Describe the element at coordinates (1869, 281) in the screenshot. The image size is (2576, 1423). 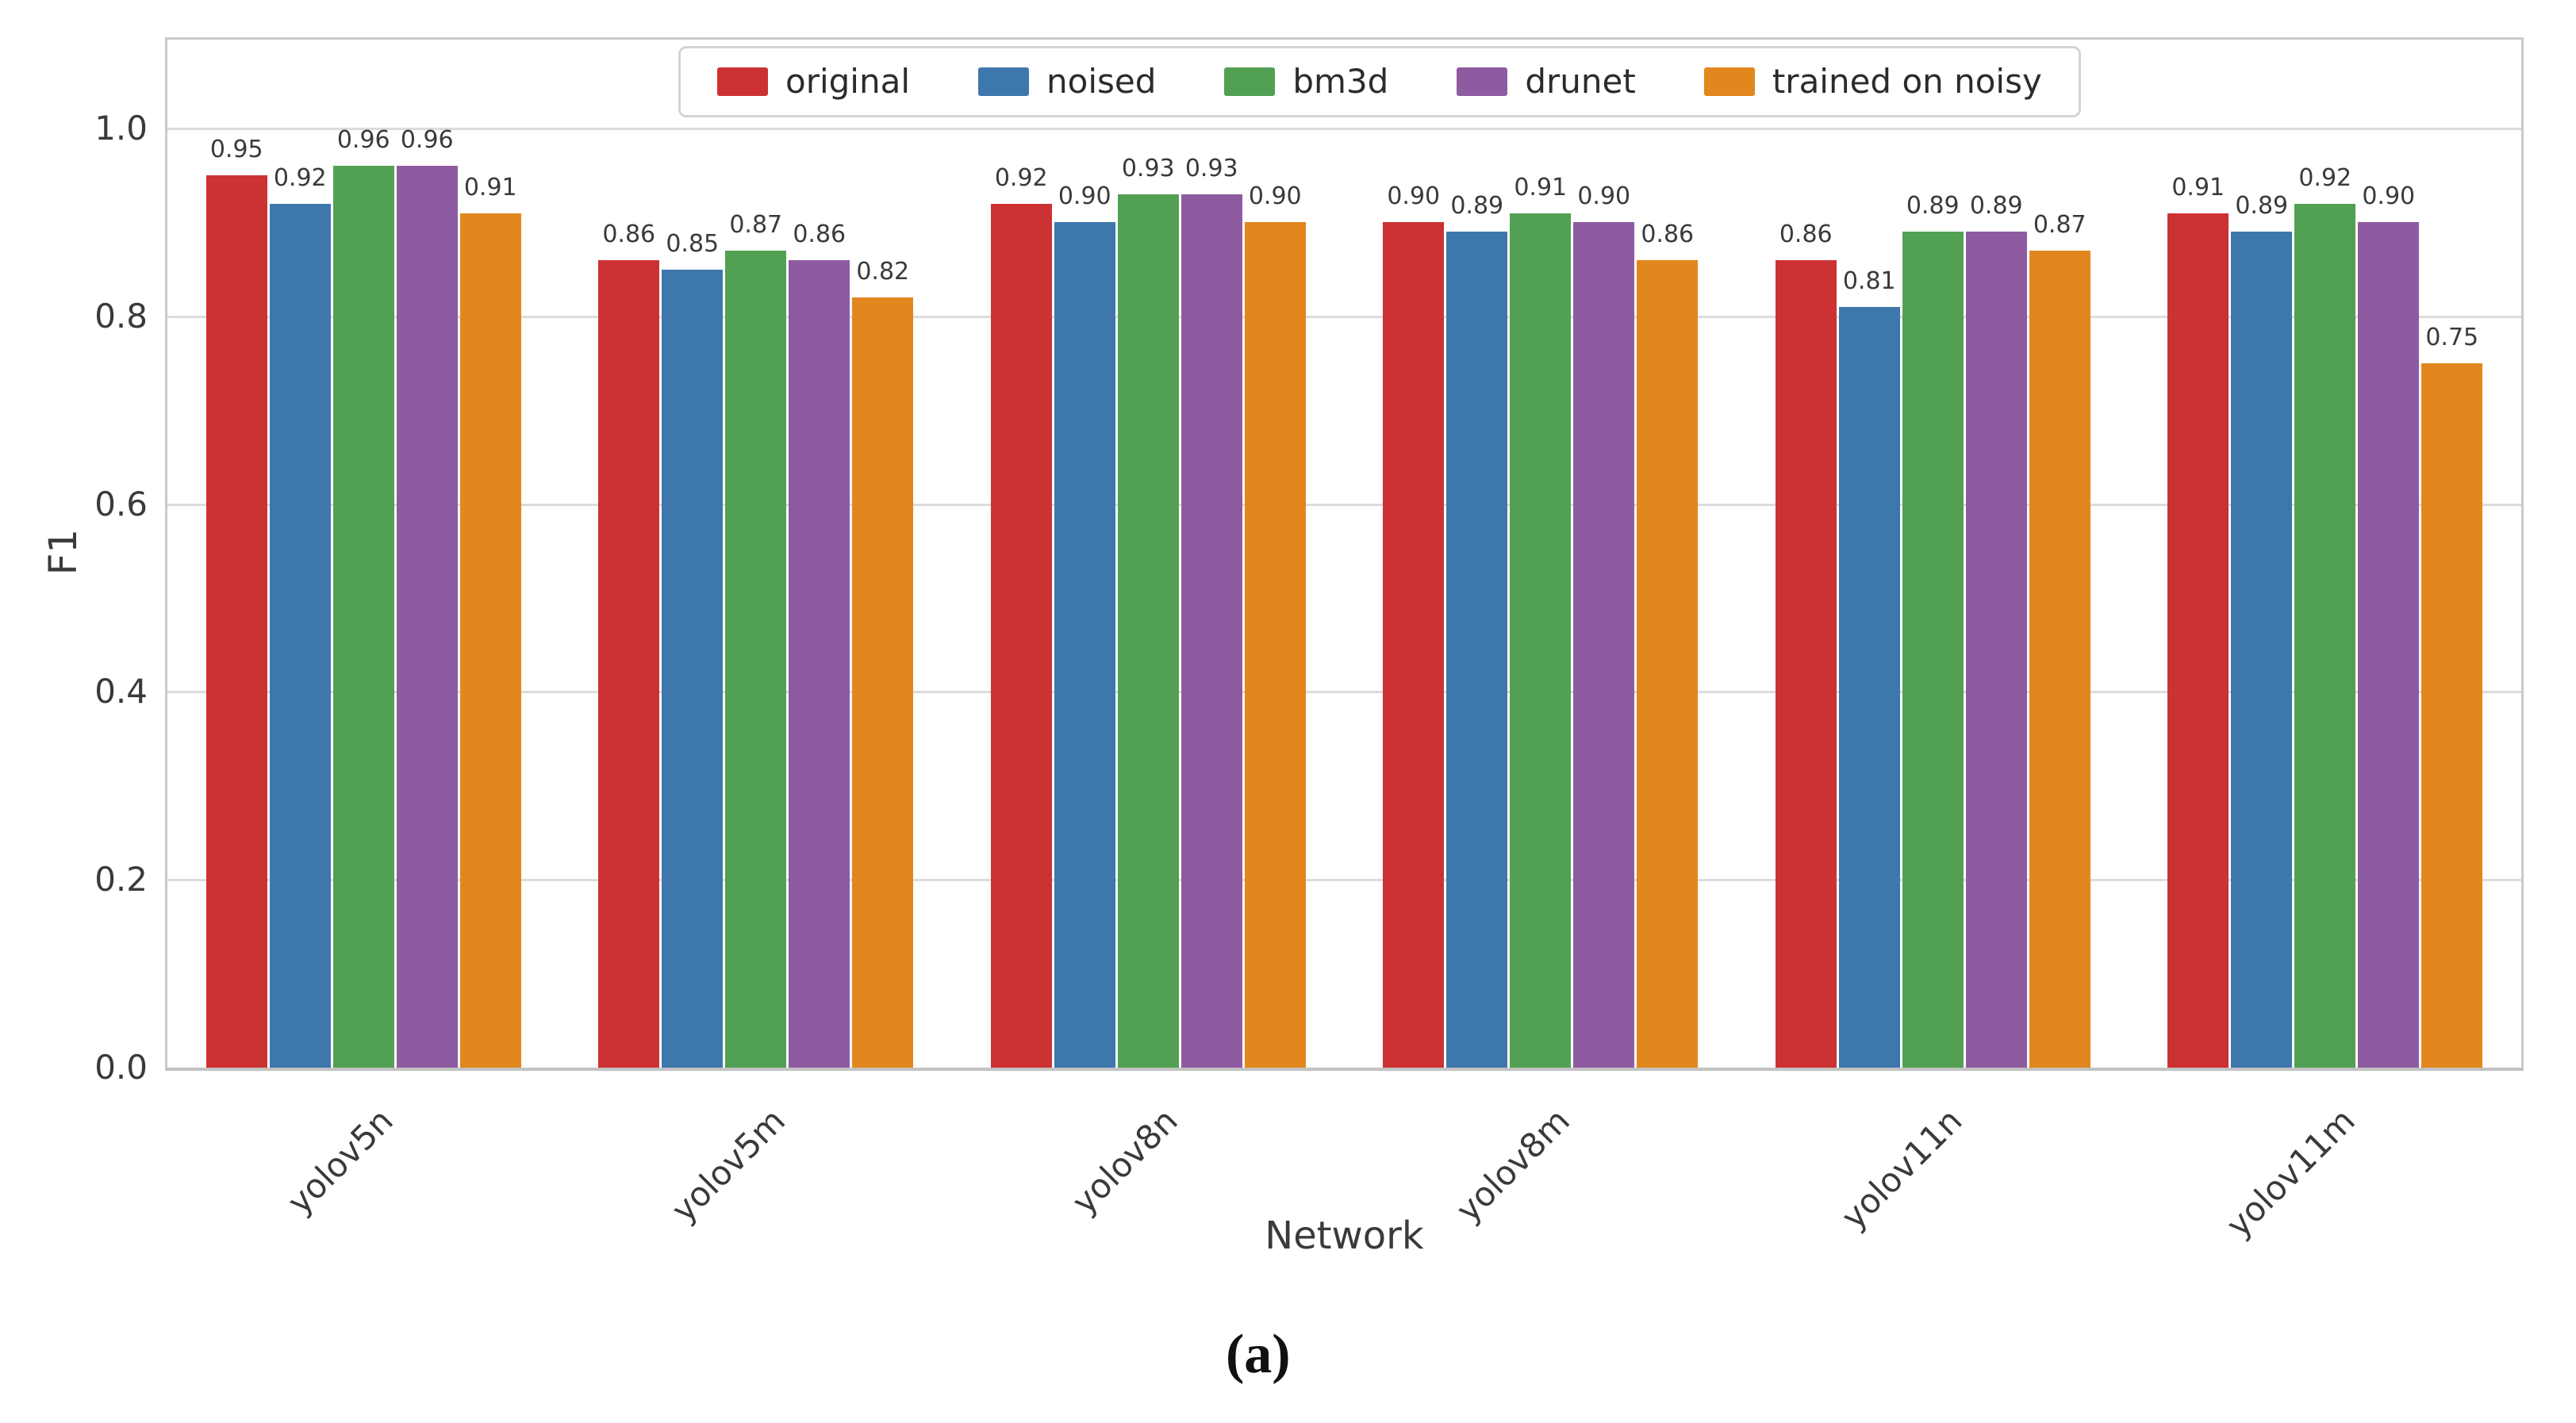
I see `bar-value-label: 0.81` at that location.